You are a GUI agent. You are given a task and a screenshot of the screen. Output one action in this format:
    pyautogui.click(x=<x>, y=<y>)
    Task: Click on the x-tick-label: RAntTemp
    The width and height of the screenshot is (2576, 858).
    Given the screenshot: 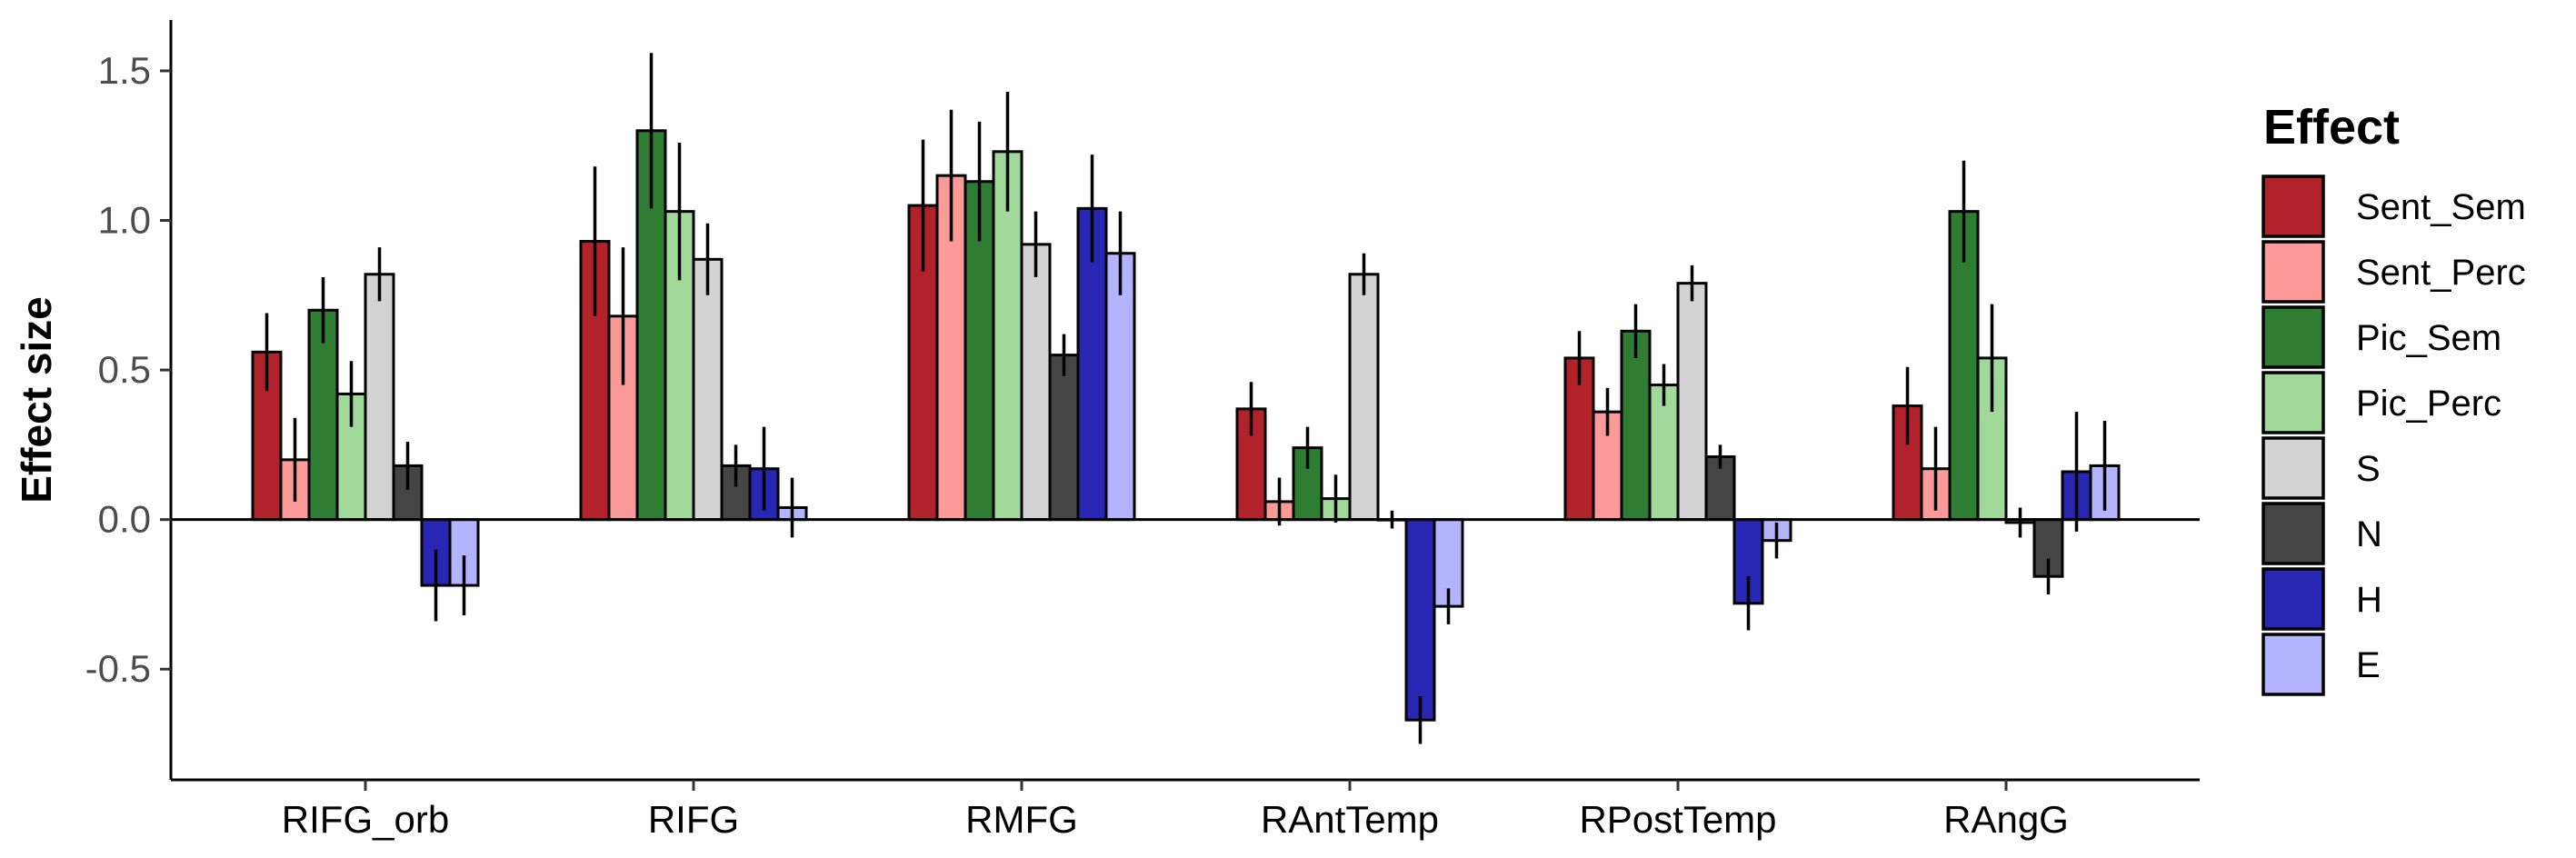 What is the action you would take?
    pyautogui.click(x=1350, y=819)
    